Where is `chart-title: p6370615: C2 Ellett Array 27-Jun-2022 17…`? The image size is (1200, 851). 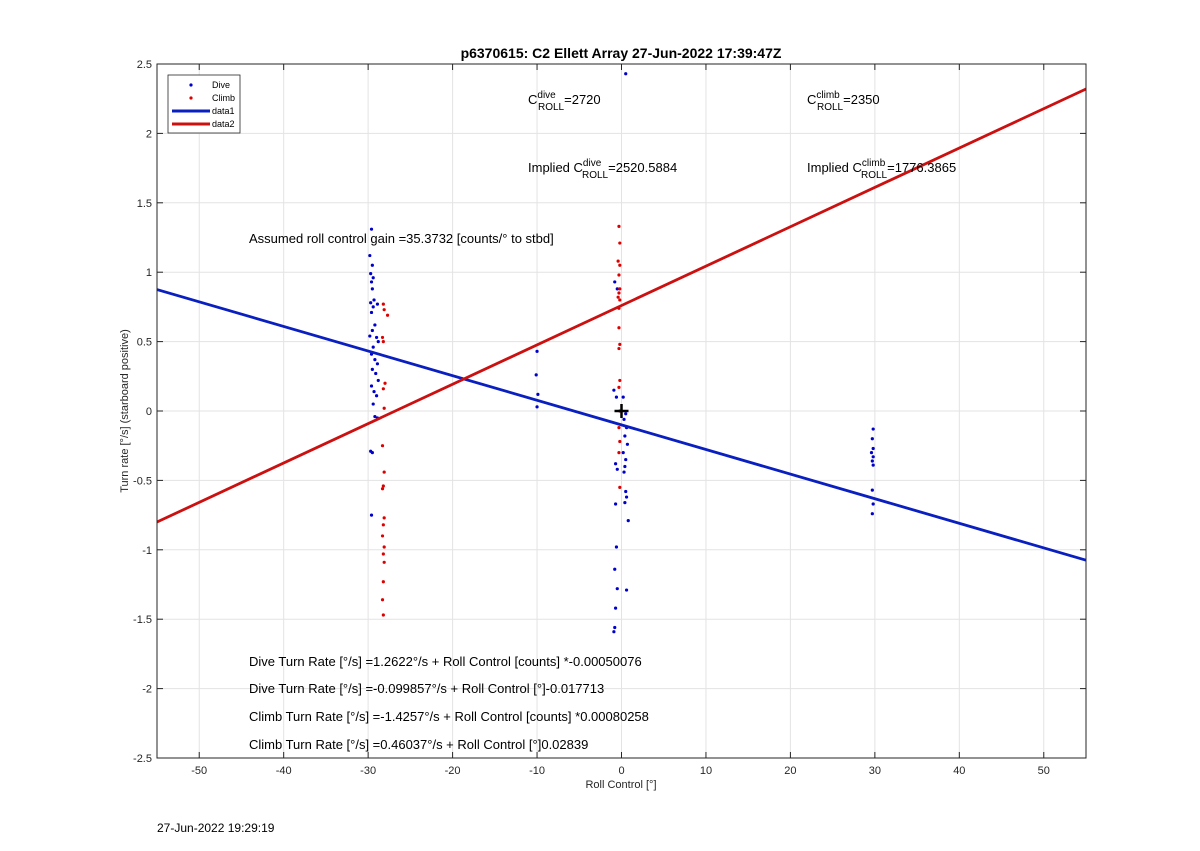 chart-title: p6370615: C2 Ellett Array 27-Jun-2022 17… is located at coordinates (621, 53).